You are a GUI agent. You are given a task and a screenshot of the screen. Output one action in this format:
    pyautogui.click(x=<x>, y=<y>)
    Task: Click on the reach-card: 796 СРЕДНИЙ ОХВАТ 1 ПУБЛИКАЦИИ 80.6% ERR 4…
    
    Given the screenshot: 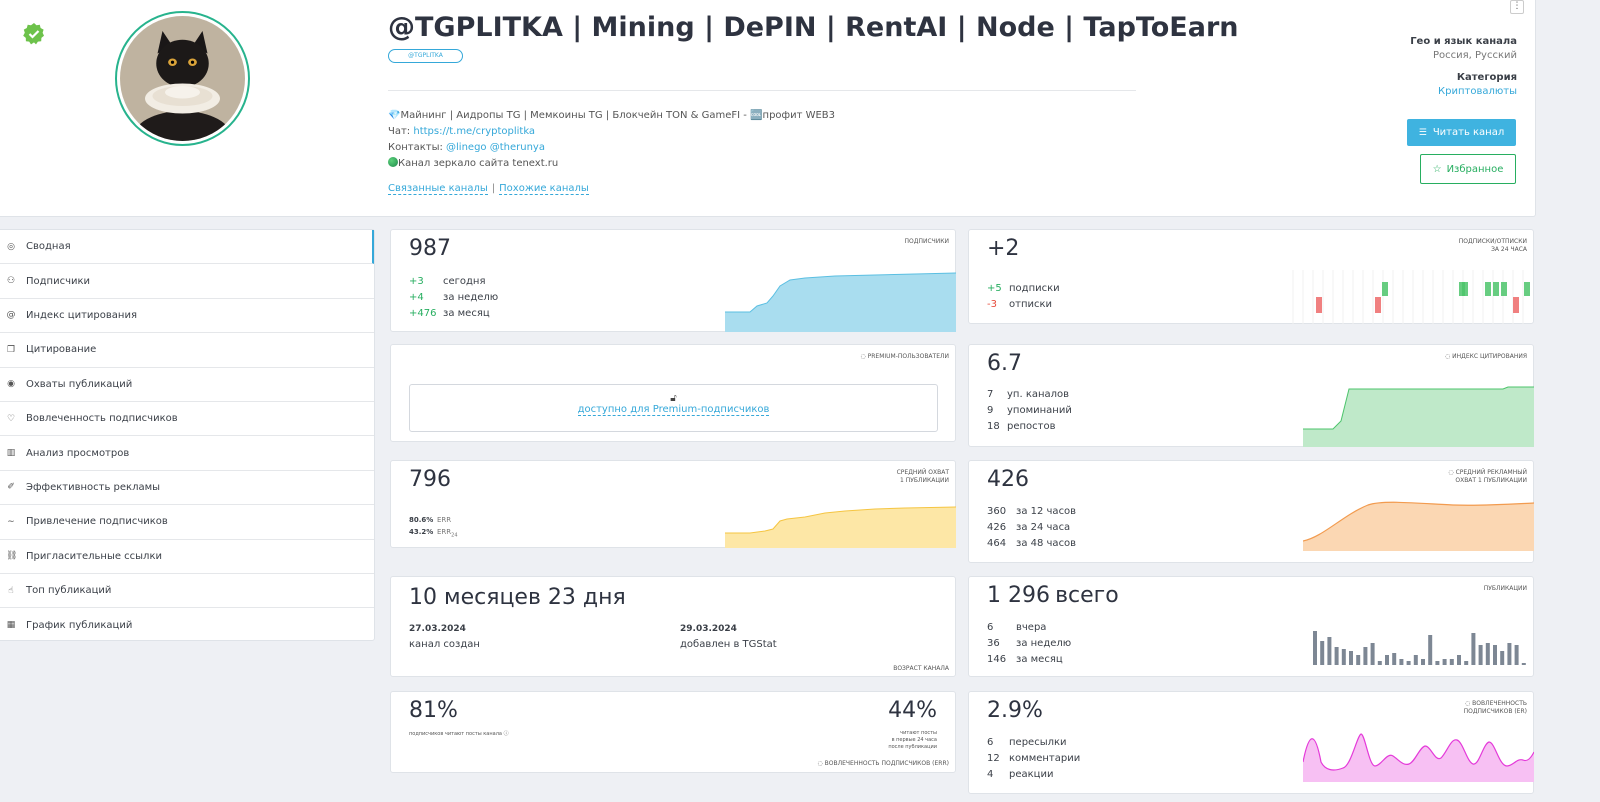 What is the action you would take?
    pyautogui.click(x=673, y=504)
    